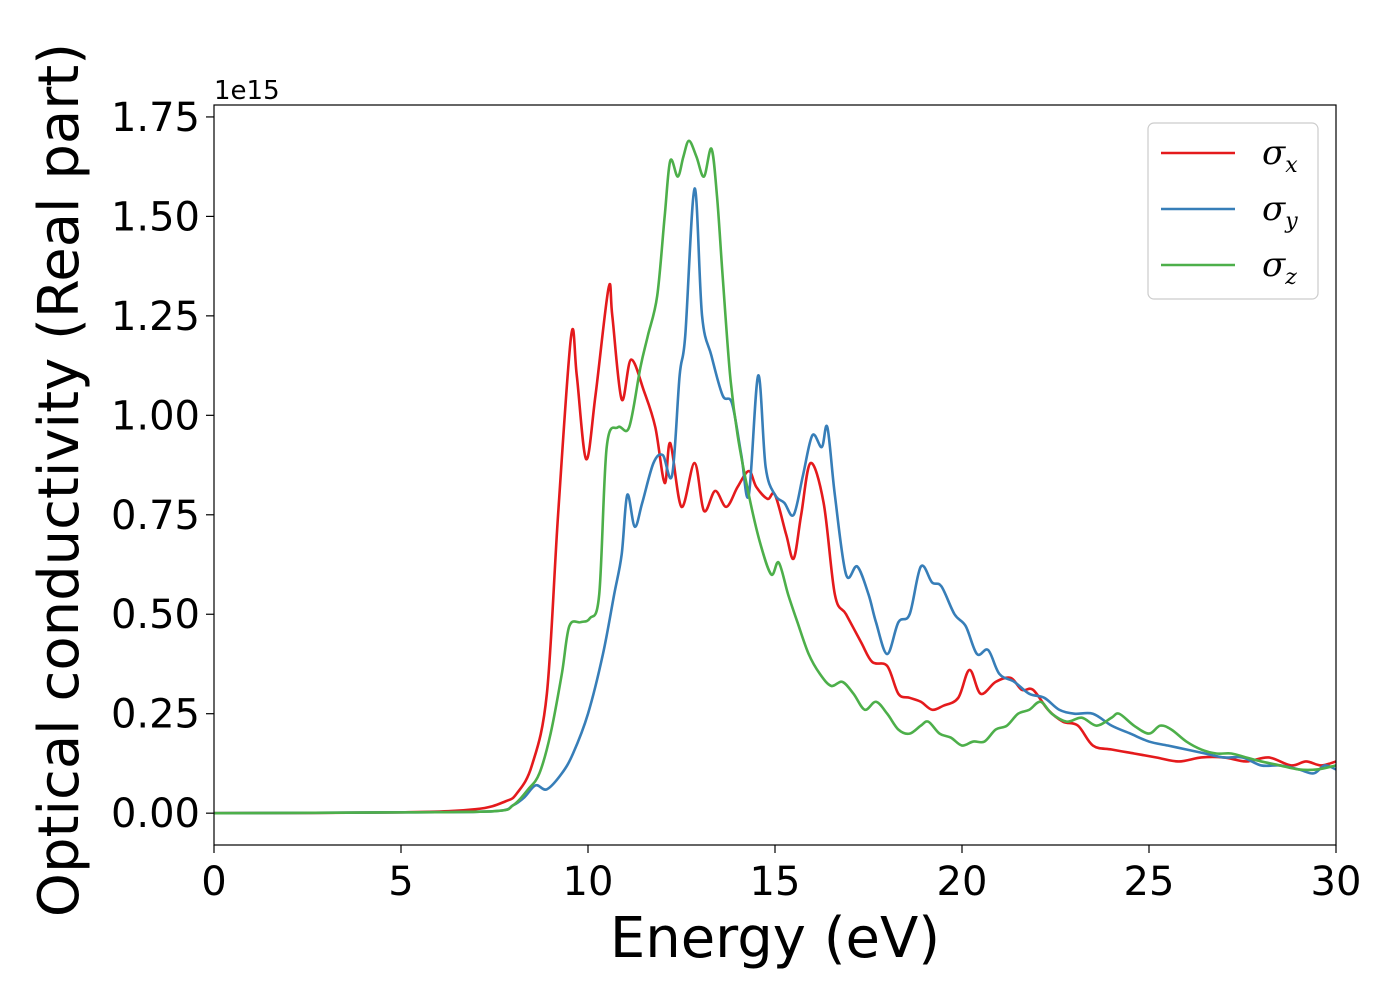 The height and width of the screenshot is (1005, 1400). What do you see at coordinates (1149, 882) in the screenshot?
I see `x-tick-label: 25` at bounding box center [1149, 882].